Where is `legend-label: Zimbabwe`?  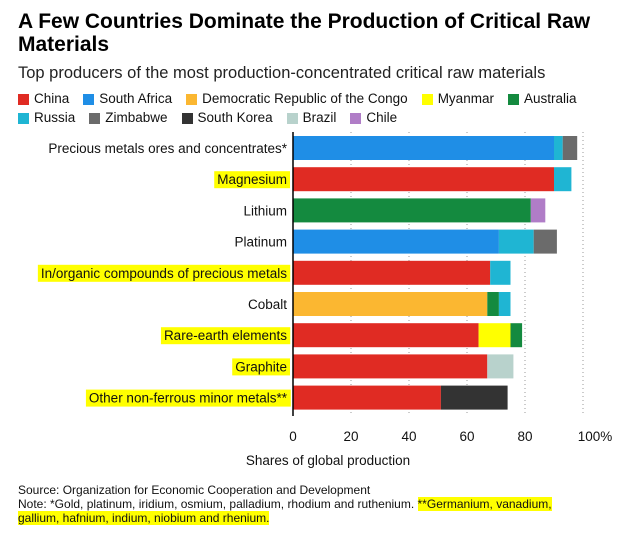 legend-label: Zimbabwe is located at coordinates (136, 117).